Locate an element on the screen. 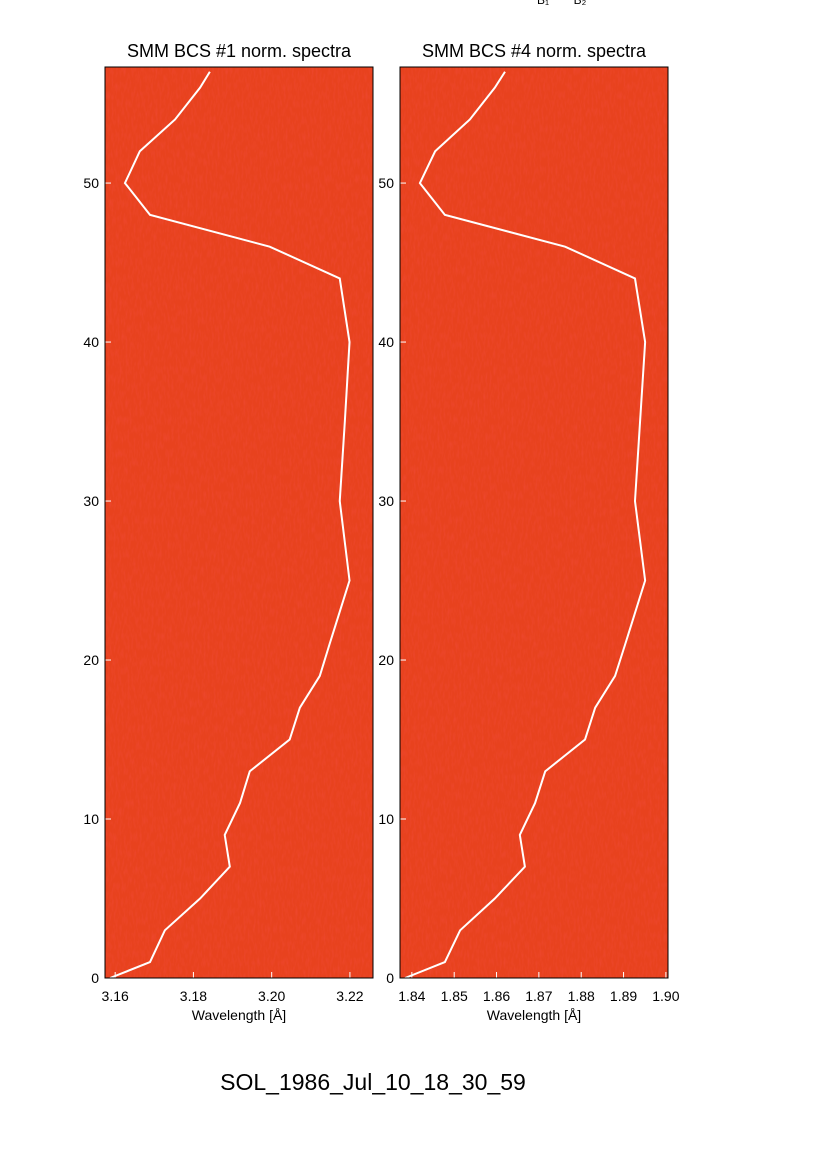 The height and width of the screenshot is (1169, 826). panel-title: SMM BCS #1 norm. spectra is located at coordinates (239, 51).